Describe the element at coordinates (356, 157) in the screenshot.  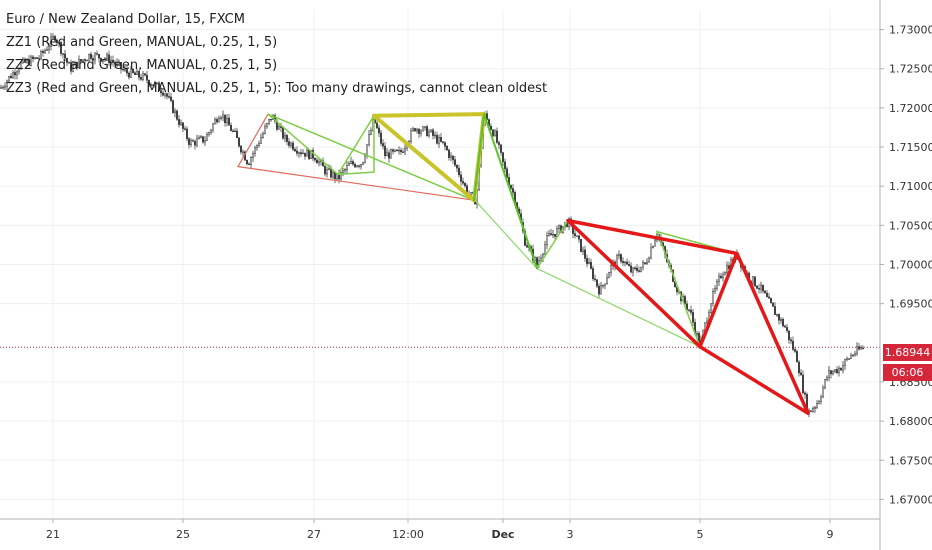
I see `zigzag-red-thin` at that location.